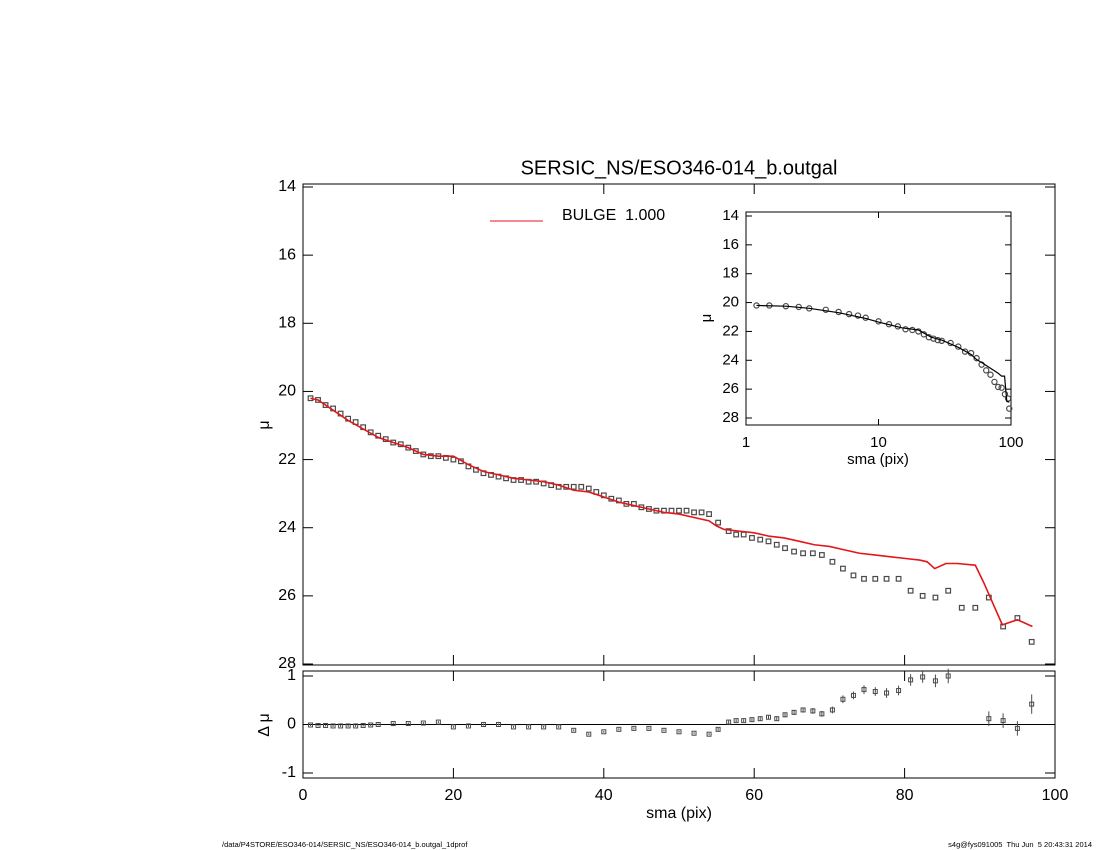 Image resolution: width=1100 pixels, height=850 pixels. I want to click on inset-y-label: μ, so click(706, 318).